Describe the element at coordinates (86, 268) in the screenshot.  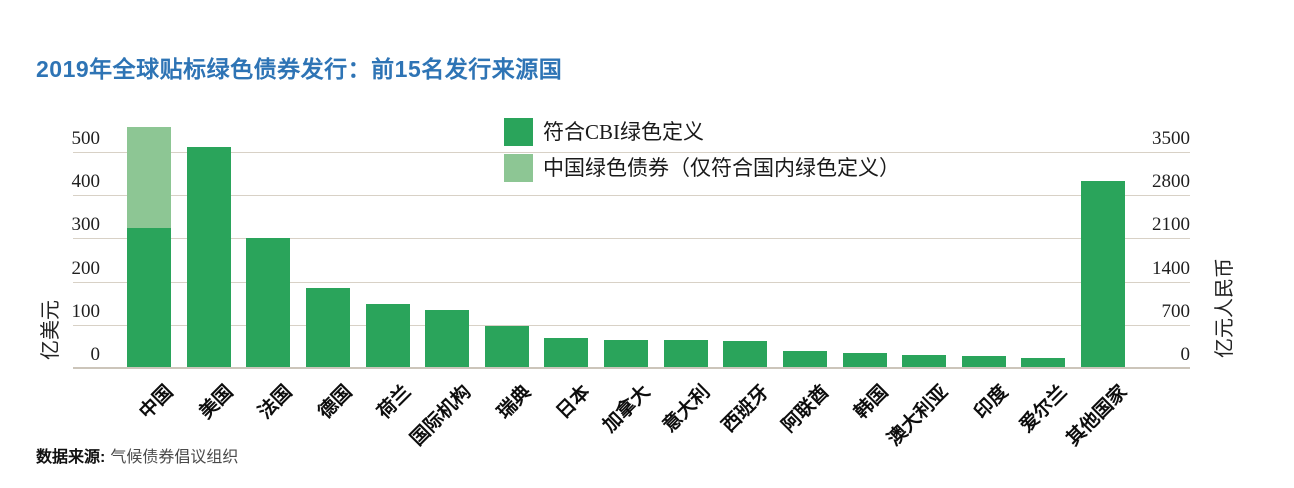
I see `y-tick-label-left: 200` at that location.